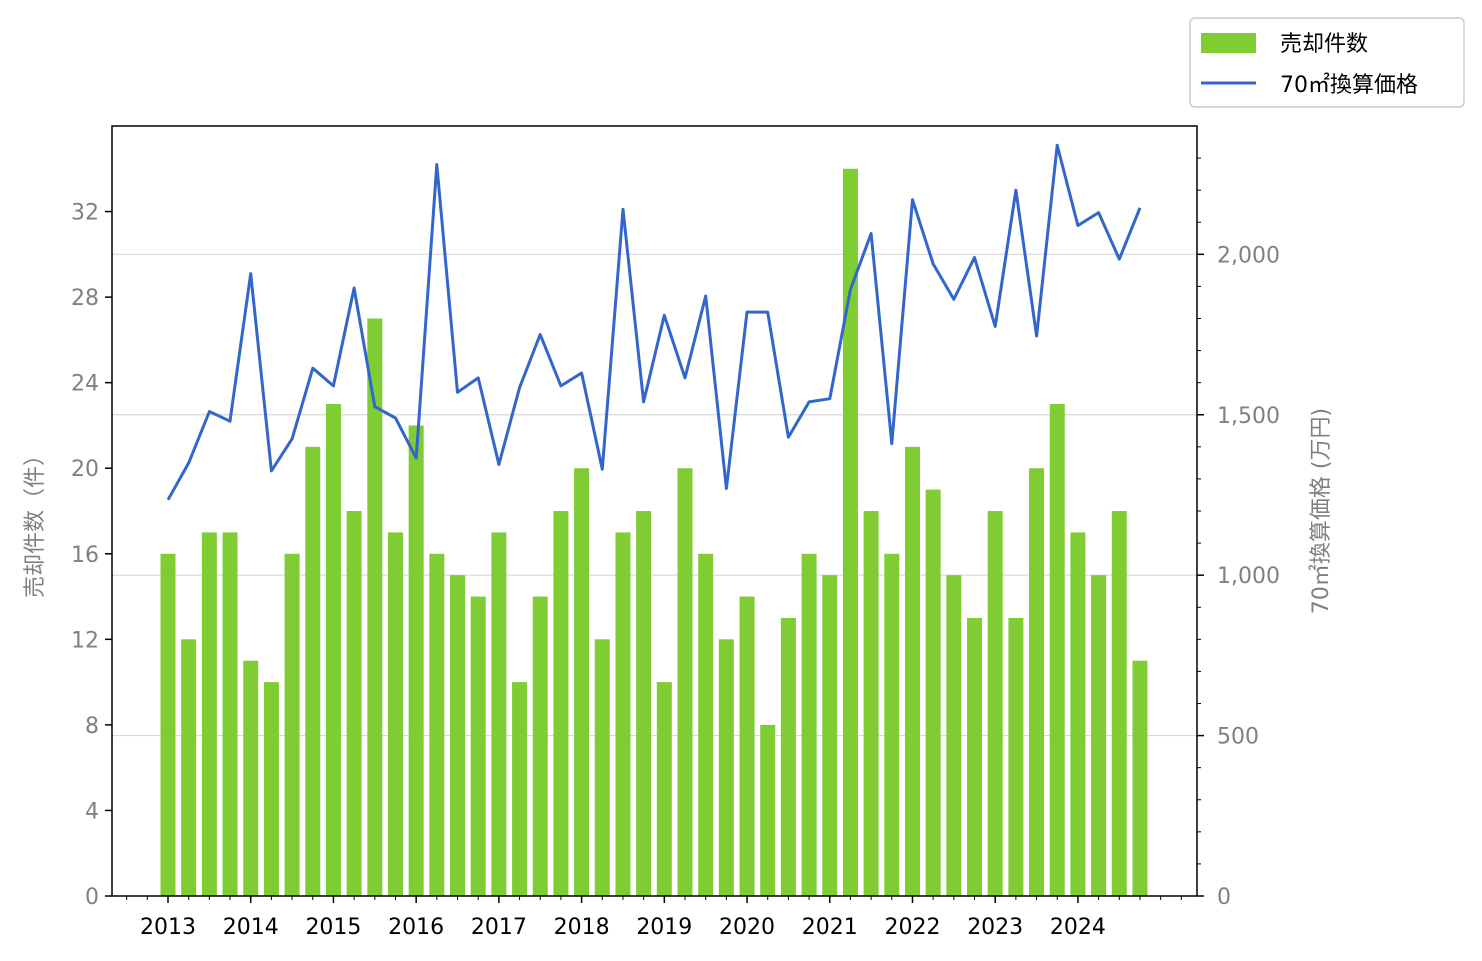 The height and width of the screenshot is (961, 1482). I want to click on left-tick-label: 20, so click(85, 469).